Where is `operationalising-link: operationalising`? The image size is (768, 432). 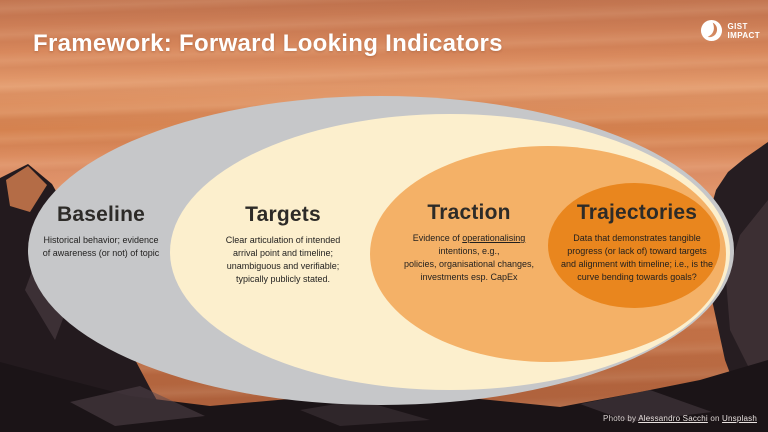
operationalising-link: operationalising is located at coordinates (494, 238).